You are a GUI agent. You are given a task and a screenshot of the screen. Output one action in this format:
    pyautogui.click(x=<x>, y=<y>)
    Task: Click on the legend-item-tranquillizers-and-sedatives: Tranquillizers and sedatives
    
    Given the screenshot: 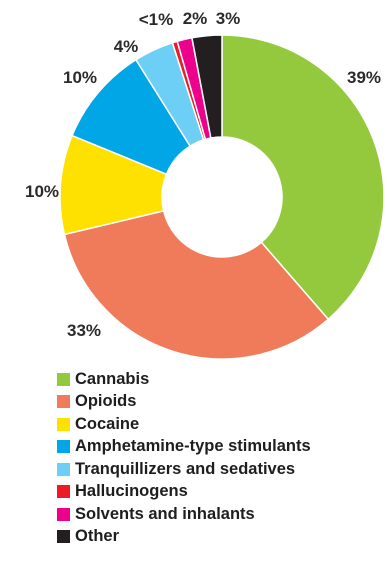 What is the action you would take?
    pyautogui.click(x=184, y=469)
    